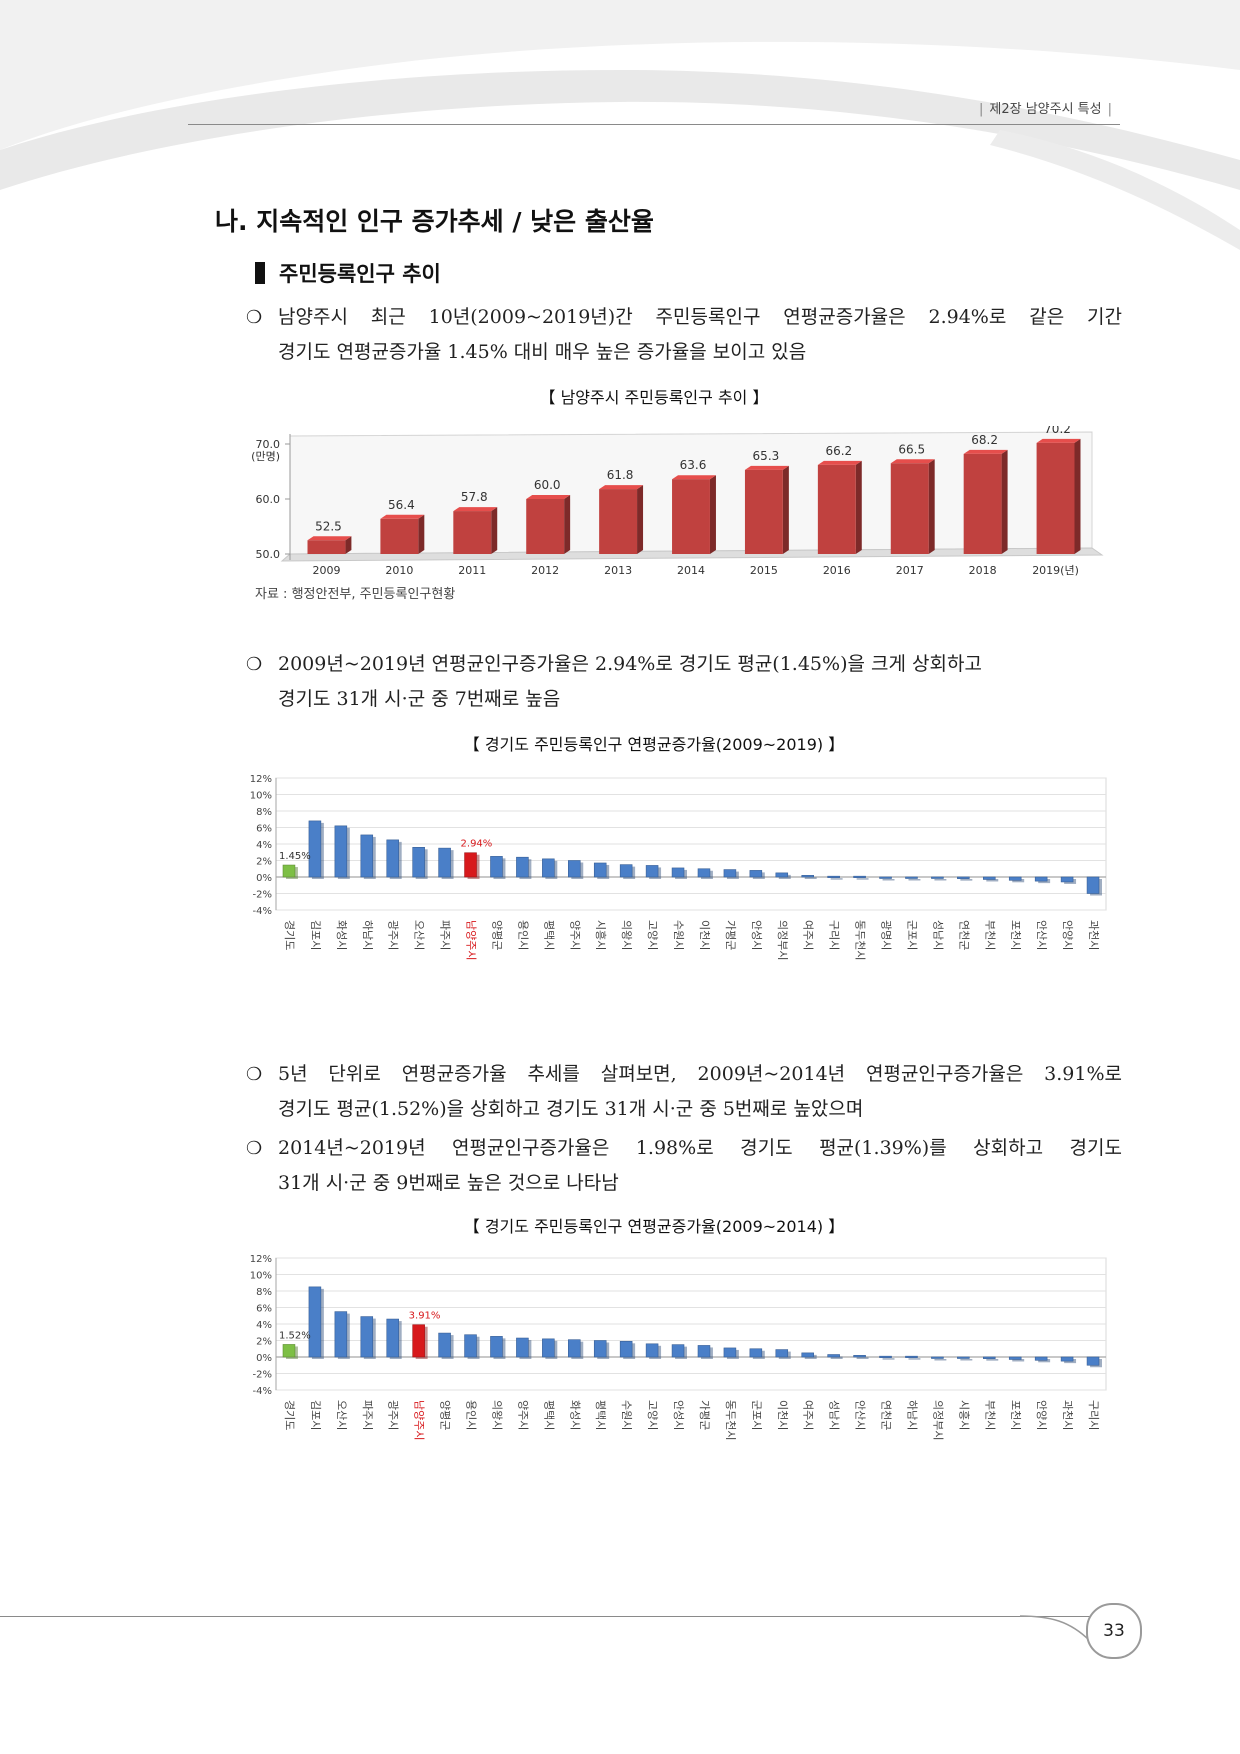 The width and height of the screenshot is (1240, 1754). Describe the element at coordinates (315, 935) in the screenshot. I see `x-tick-label: 김포시` at that location.